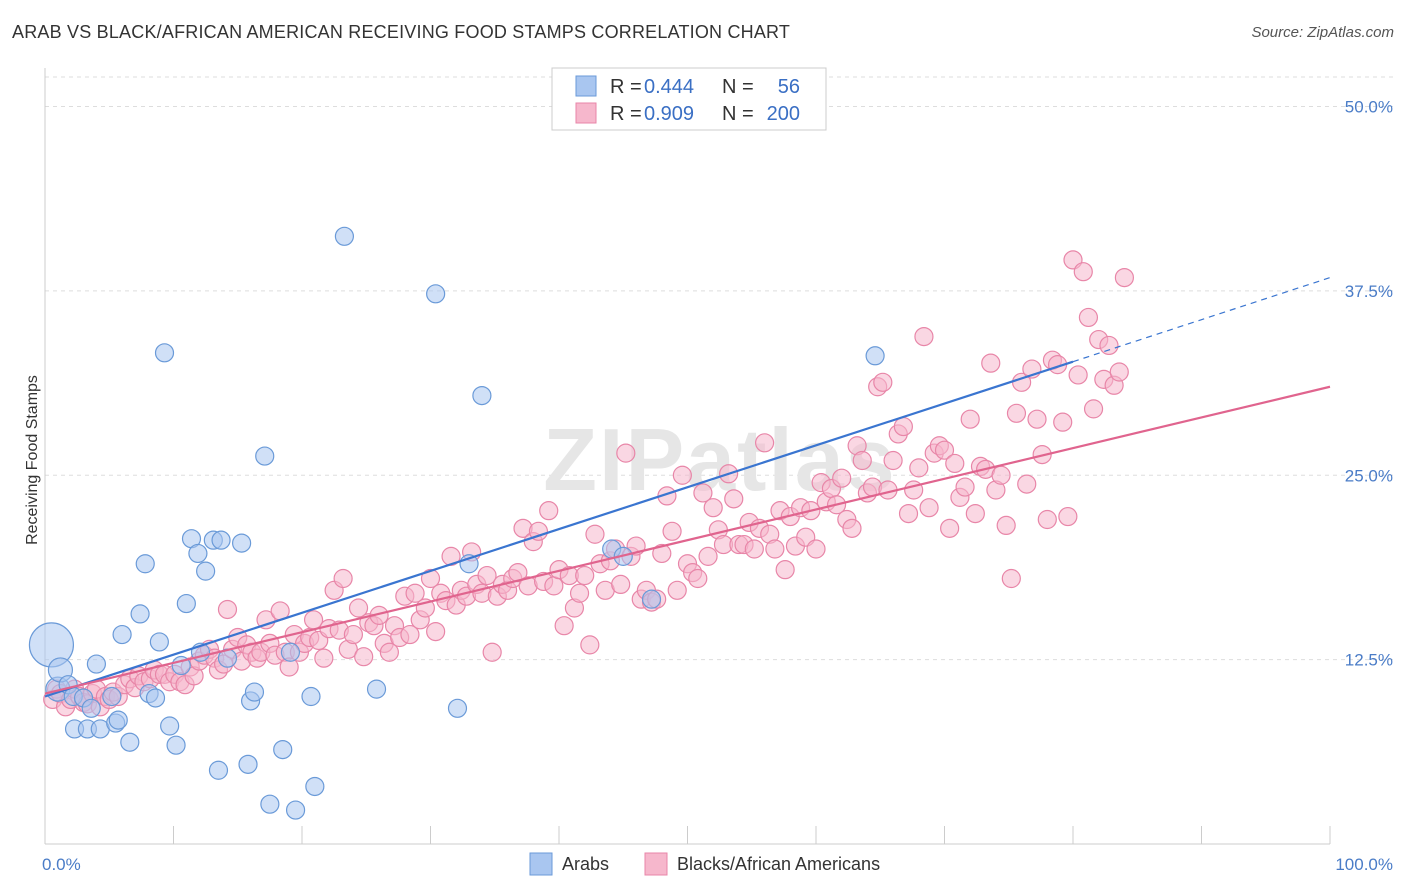 This screenshot has height=892, width=1406. What do you see at coordinates (585, 864) in the screenshot?
I see `bottom-legend-label-arabs: Arabs` at bounding box center [585, 864].